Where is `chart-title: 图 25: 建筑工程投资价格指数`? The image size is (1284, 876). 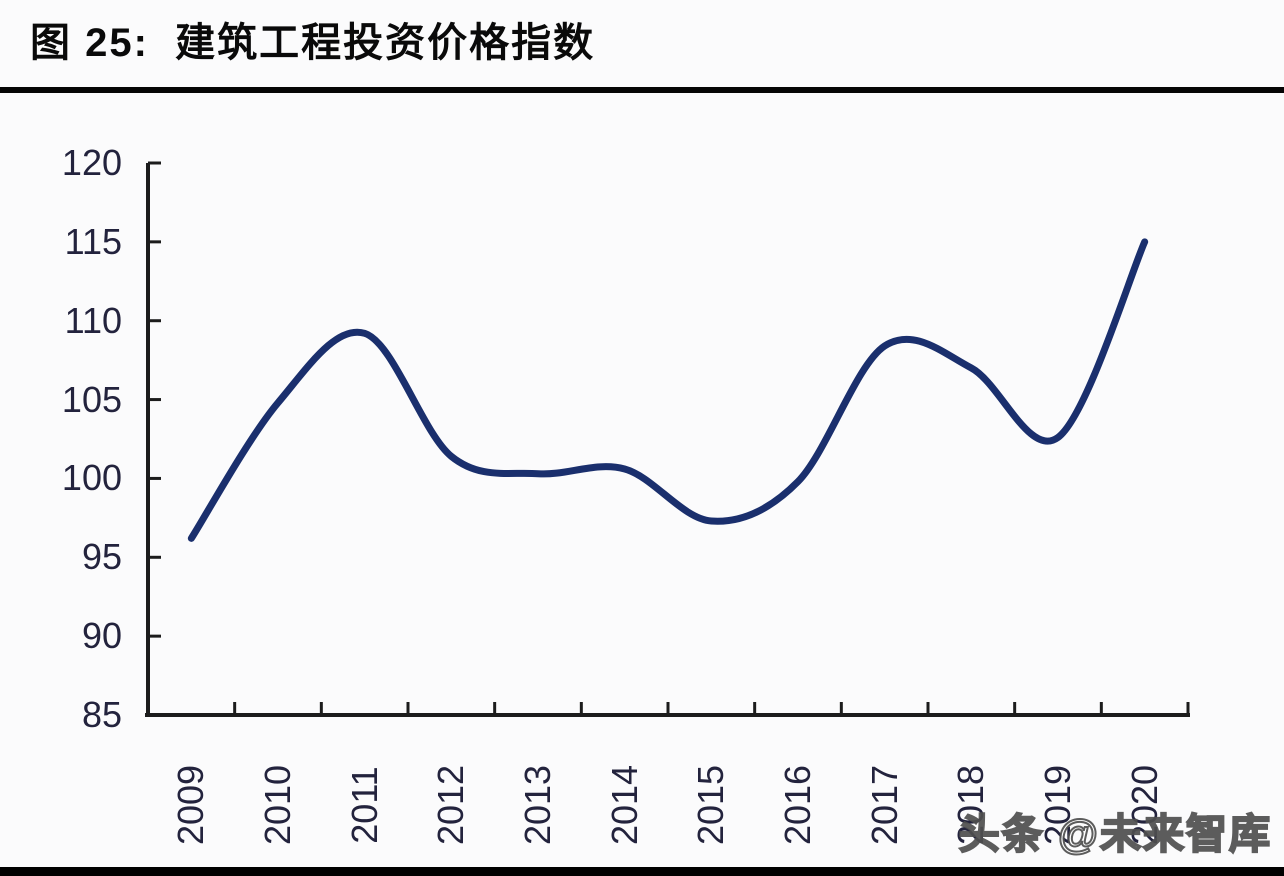
chart-title: 图 25: 建筑工程投资价格指数 is located at coordinates (313, 43).